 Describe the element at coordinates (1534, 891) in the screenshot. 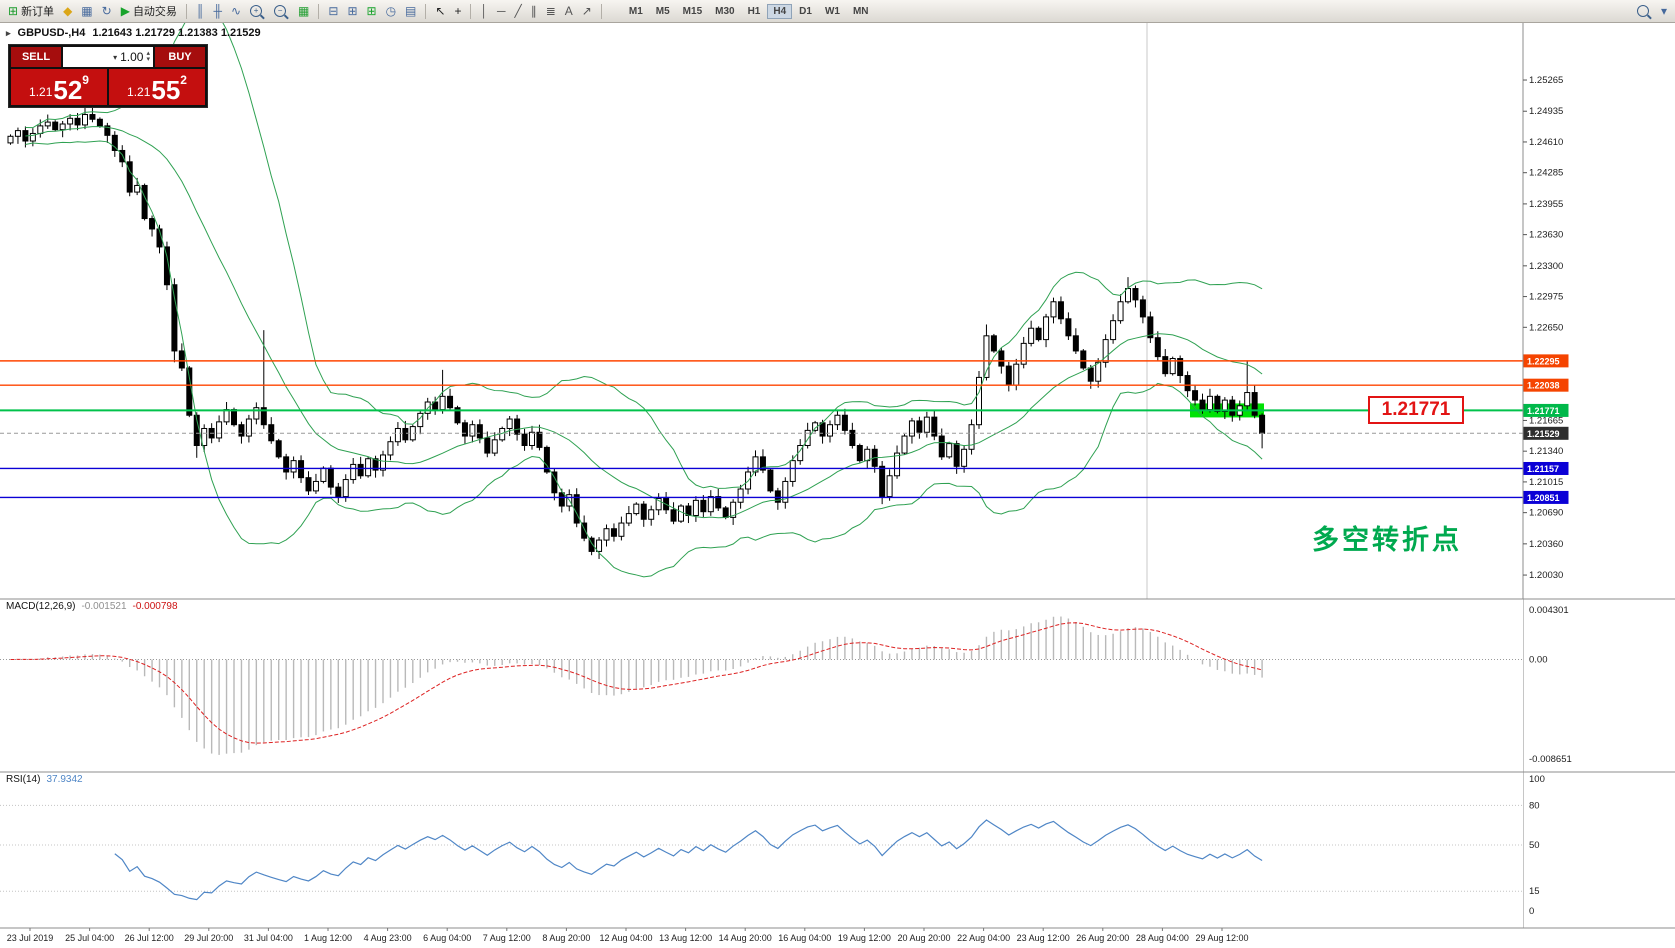

I see `svg-text: 15` at that location.